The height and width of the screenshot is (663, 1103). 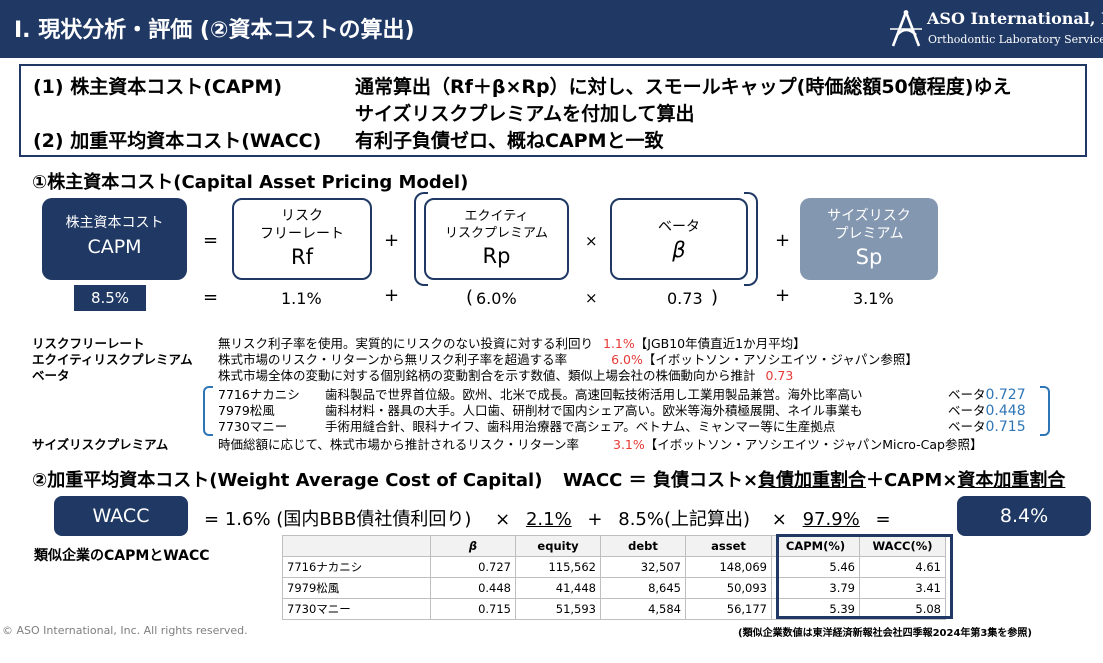 What do you see at coordinates (780, 359) in the screenshot?
I see `def-rp-source: 【イボットソン・アソシエイツ・ジャパン参照】` at bounding box center [780, 359].